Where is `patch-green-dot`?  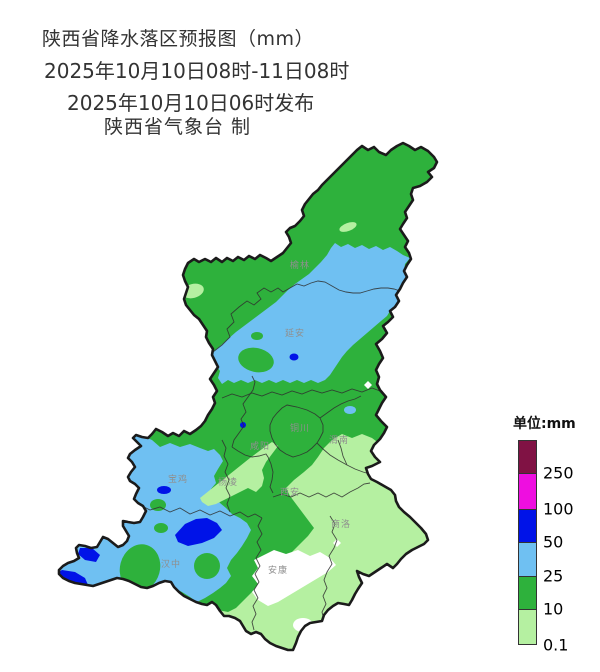 patch-green-dot is located at coordinates (257, 336).